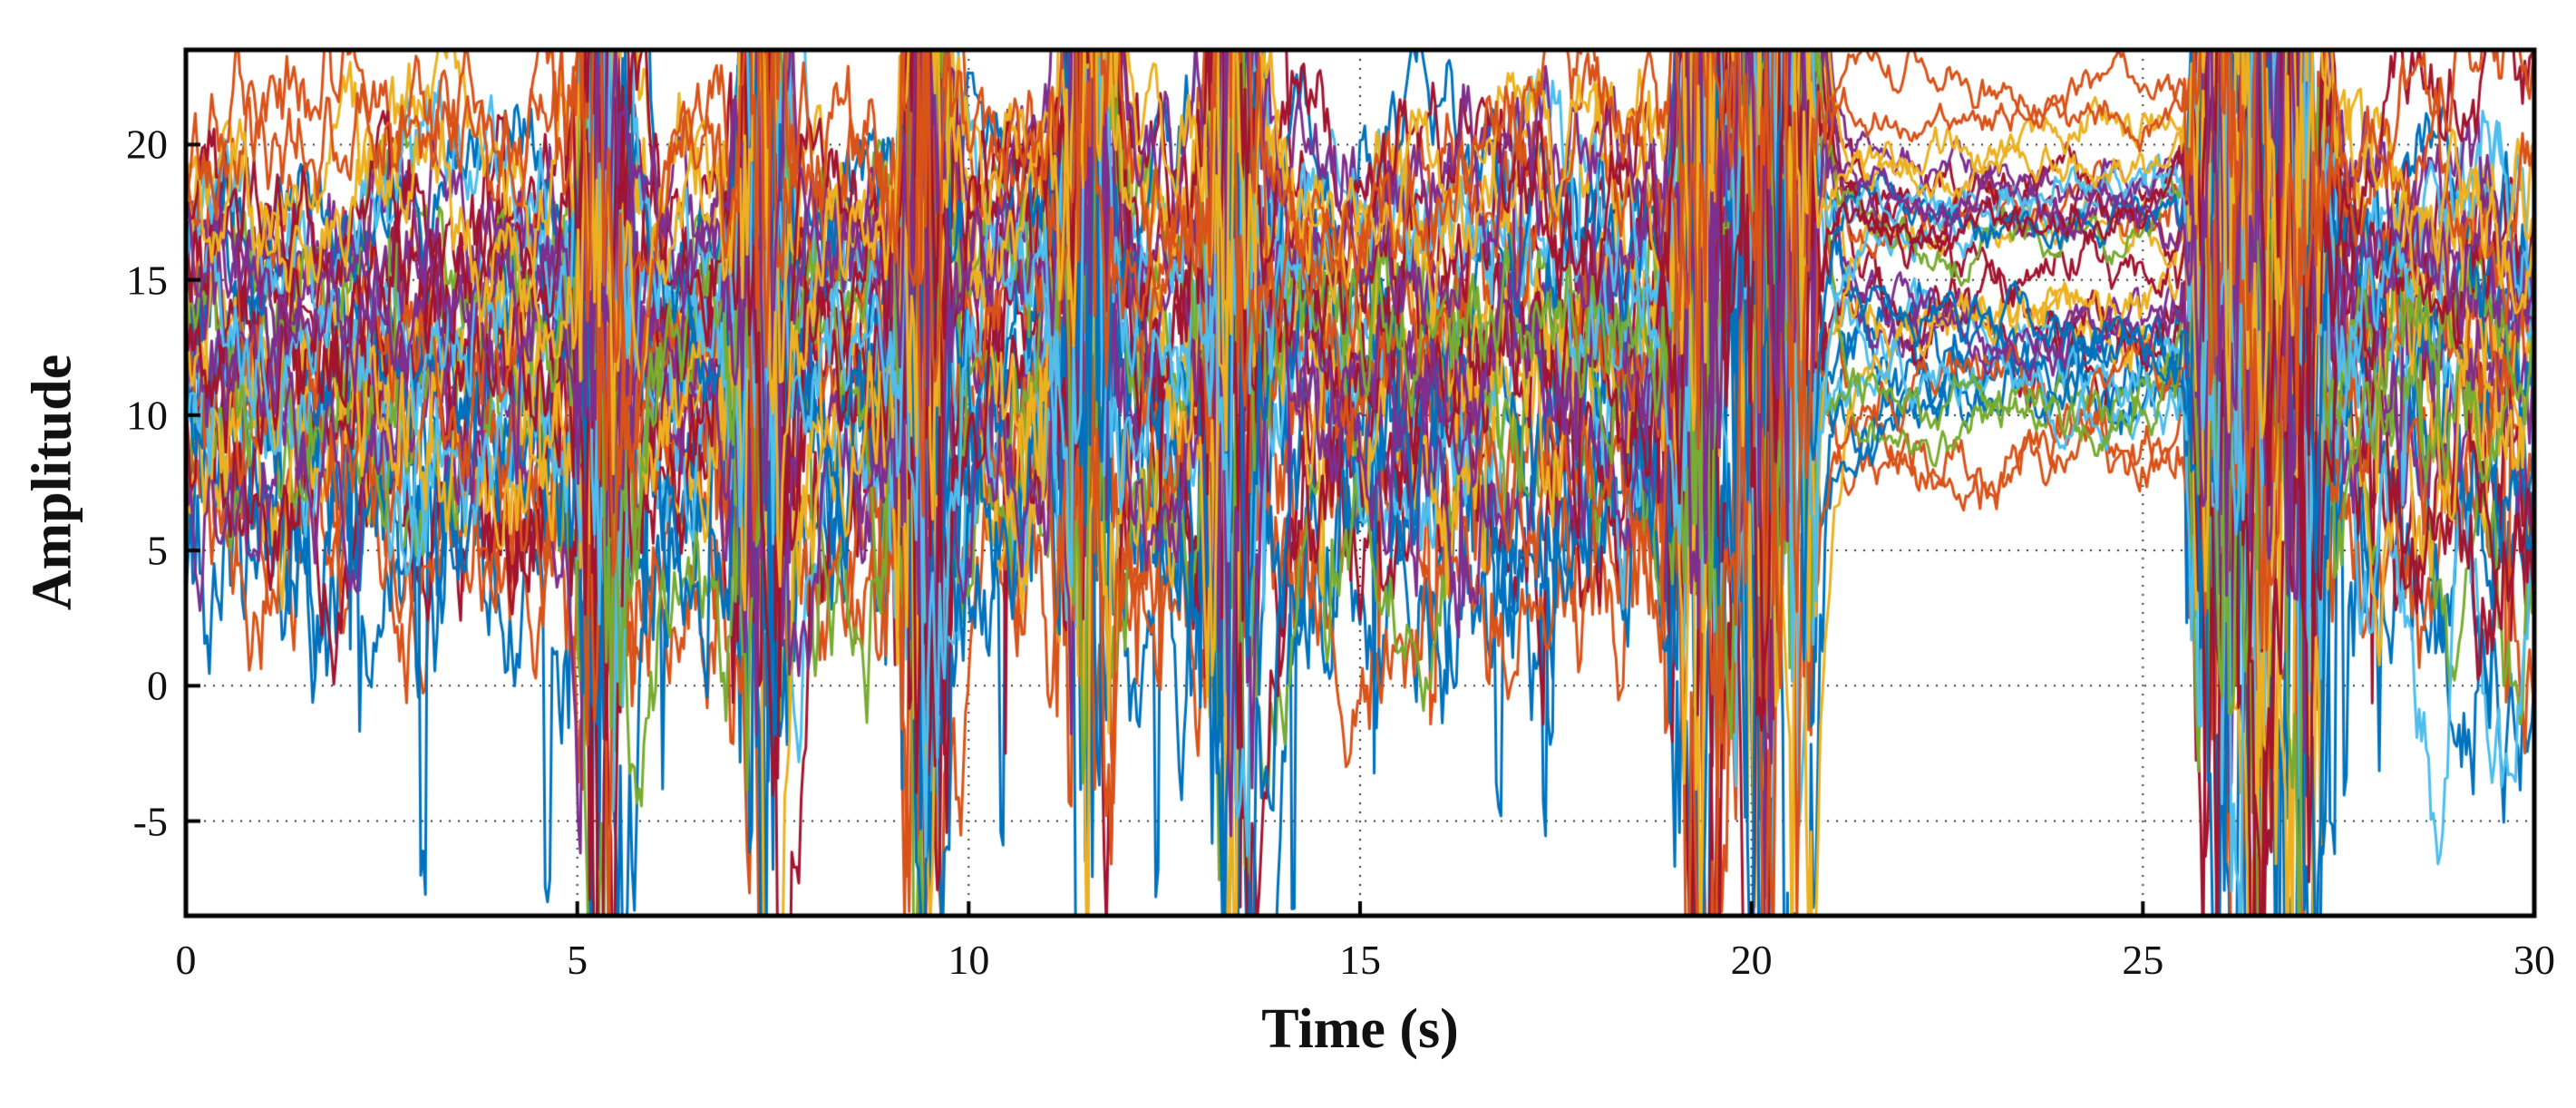 The height and width of the screenshot is (1108, 2576). What do you see at coordinates (186, 960) in the screenshot?
I see `x-tick-label: 0` at bounding box center [186, 960].